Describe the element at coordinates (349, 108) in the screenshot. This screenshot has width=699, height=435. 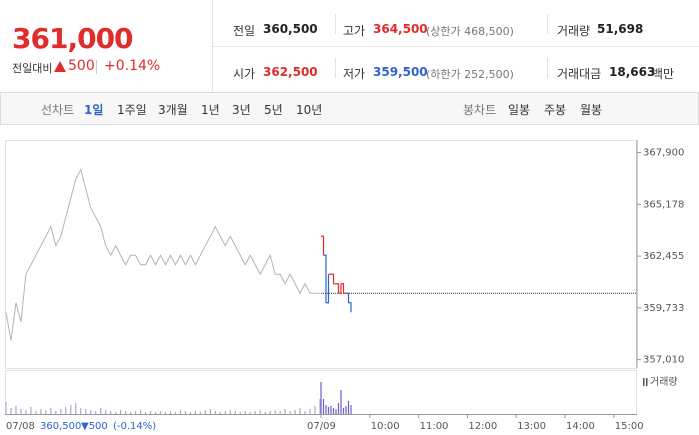
I see `tab-bar: 선차트 1일 1주일 3개월 1년 3년 5년 10년 봉차트 일봉 주봉 월봉` at that location.